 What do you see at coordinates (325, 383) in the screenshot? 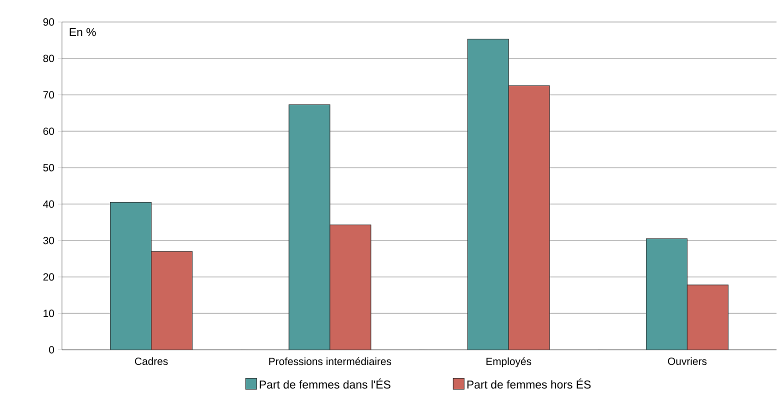
I see `legend-label: Part de femmes dans l'ÉS` at bounding box center [325, 383].